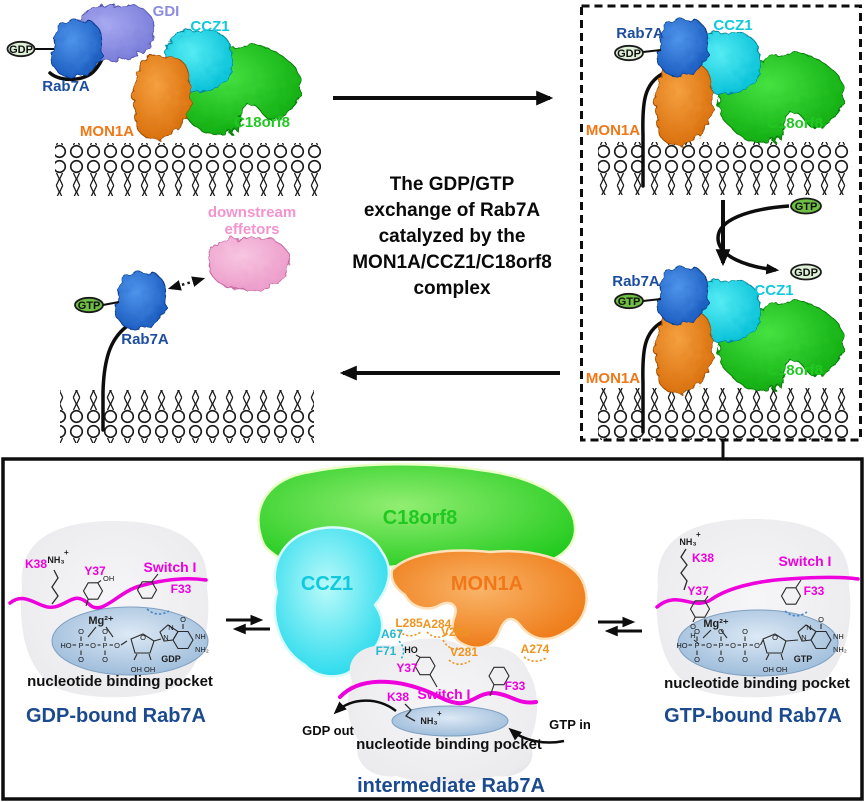  I want to click on intermediate-title: intermediate Rab7A, so click(451, 786).